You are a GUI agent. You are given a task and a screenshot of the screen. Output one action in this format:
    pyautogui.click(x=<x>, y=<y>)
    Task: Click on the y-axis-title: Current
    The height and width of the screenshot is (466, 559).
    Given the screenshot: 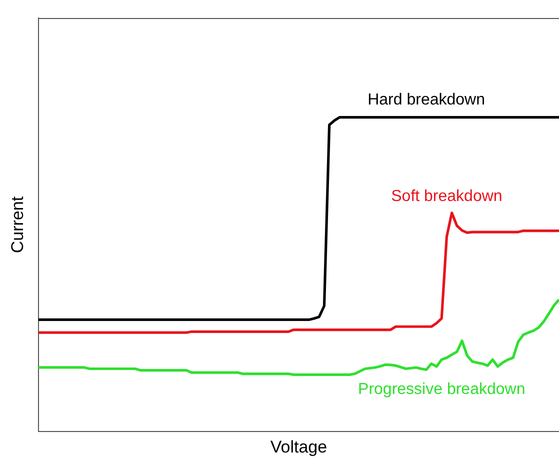 What is the action you would take?
    pyautogui.click(x=17, y=225)
    